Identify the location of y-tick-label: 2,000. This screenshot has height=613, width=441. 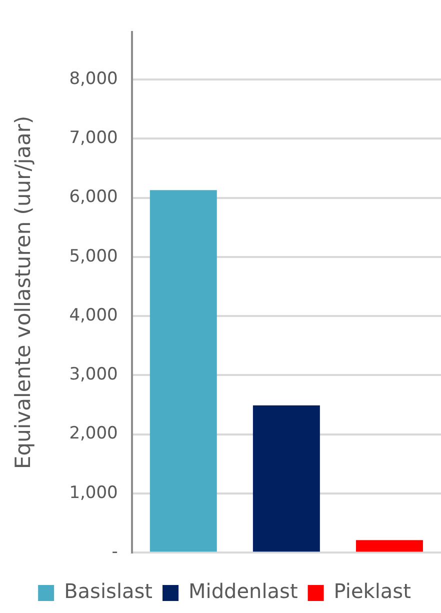
(93, 434).